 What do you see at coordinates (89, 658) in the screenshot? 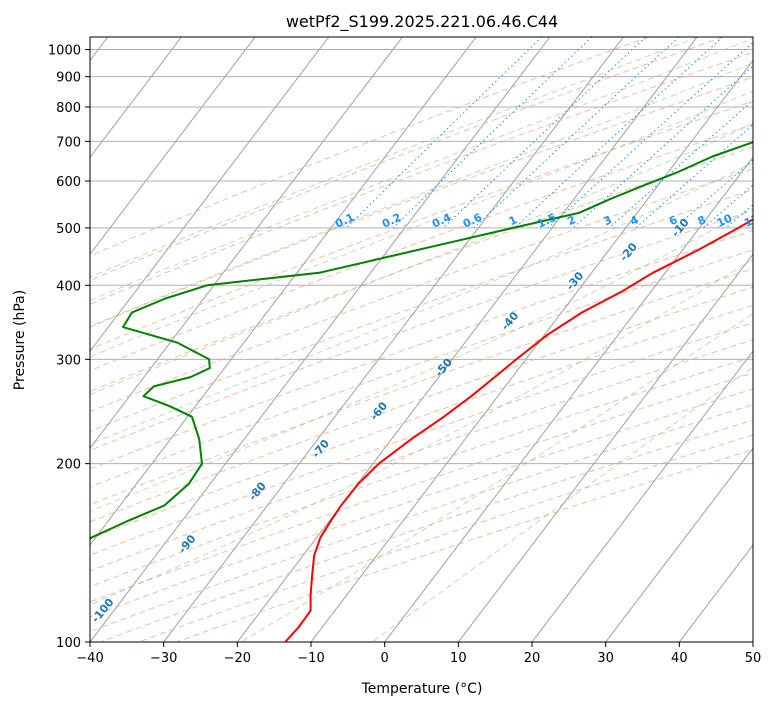
I see `x-tick-label: −40` at bounding box center [89, 658].